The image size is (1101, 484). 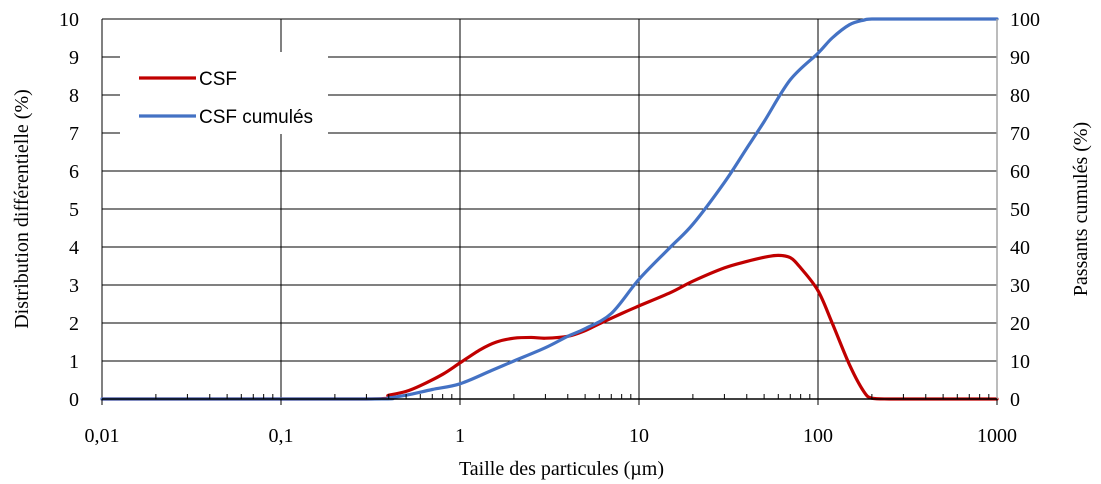 I want to click on legend: CSF CSF cumulés, so click(x=224, y=93).